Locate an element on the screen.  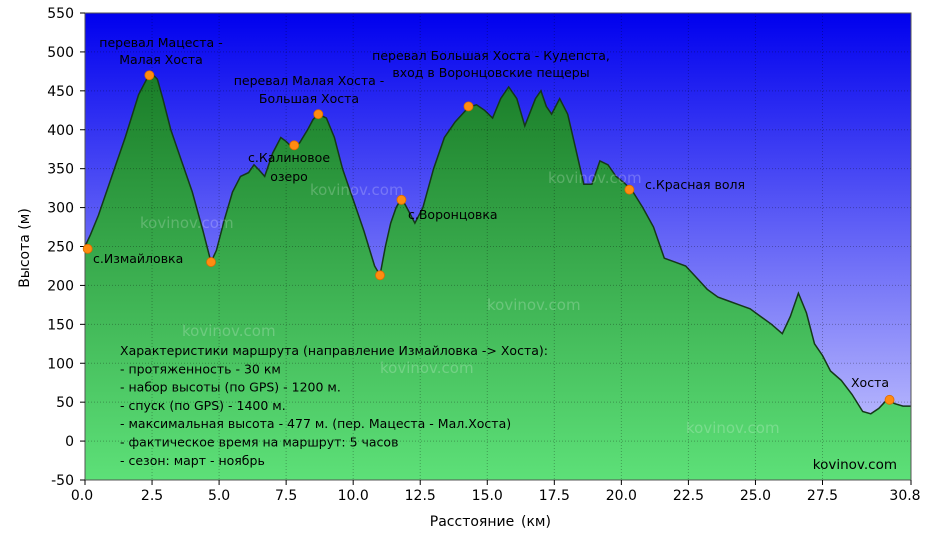
y-tick-label: 100 is located at coordinates (60, 364).